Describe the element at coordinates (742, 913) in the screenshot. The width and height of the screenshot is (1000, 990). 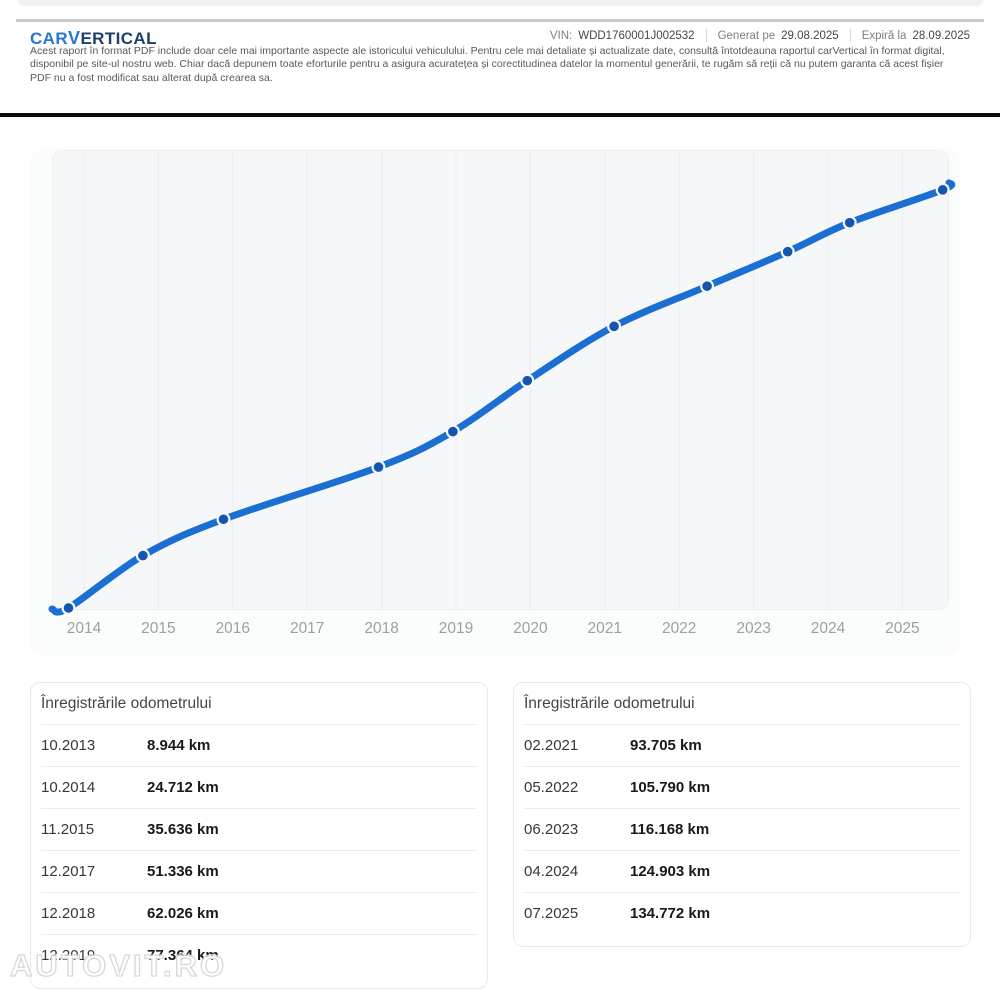
I see `table-row: 07.2025 134.772 km` at that location.